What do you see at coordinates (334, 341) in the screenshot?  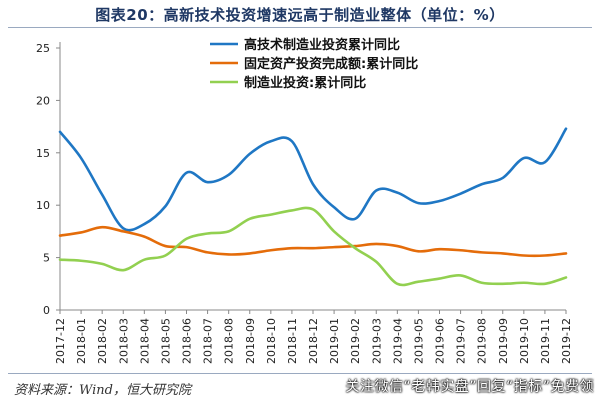 I see `x-tick-label: 2019-01` at bounding box center [334, 341].